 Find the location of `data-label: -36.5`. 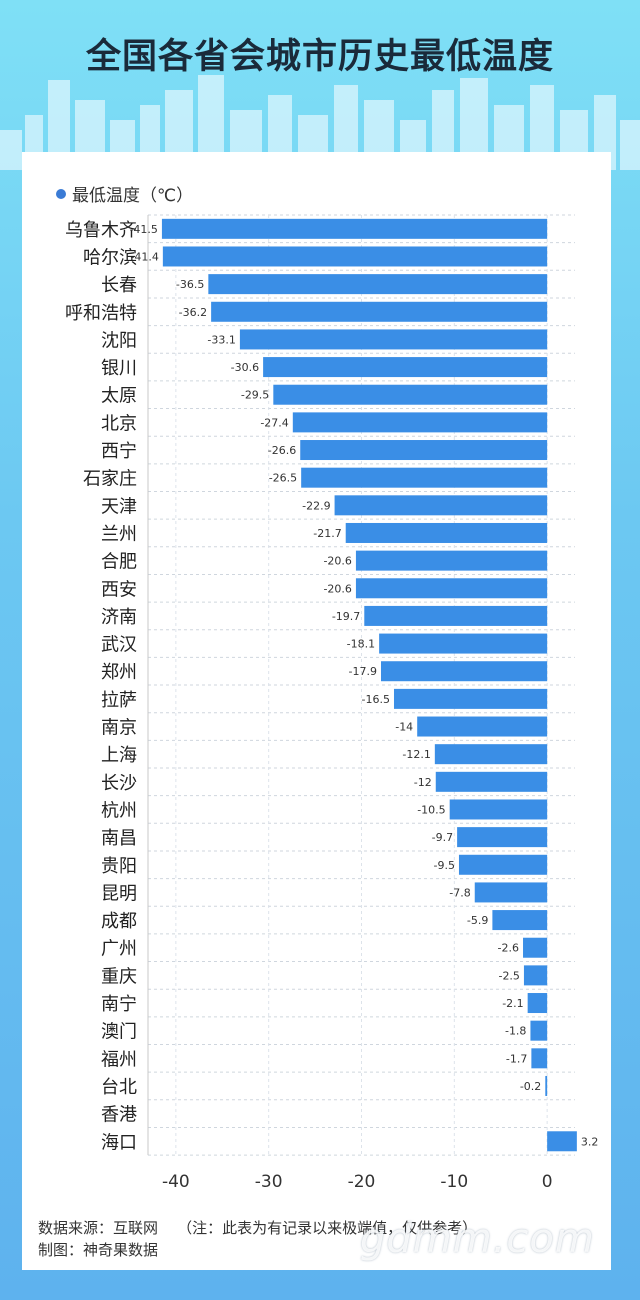

data-label: -36.5 is located at coordinates (190, 284).